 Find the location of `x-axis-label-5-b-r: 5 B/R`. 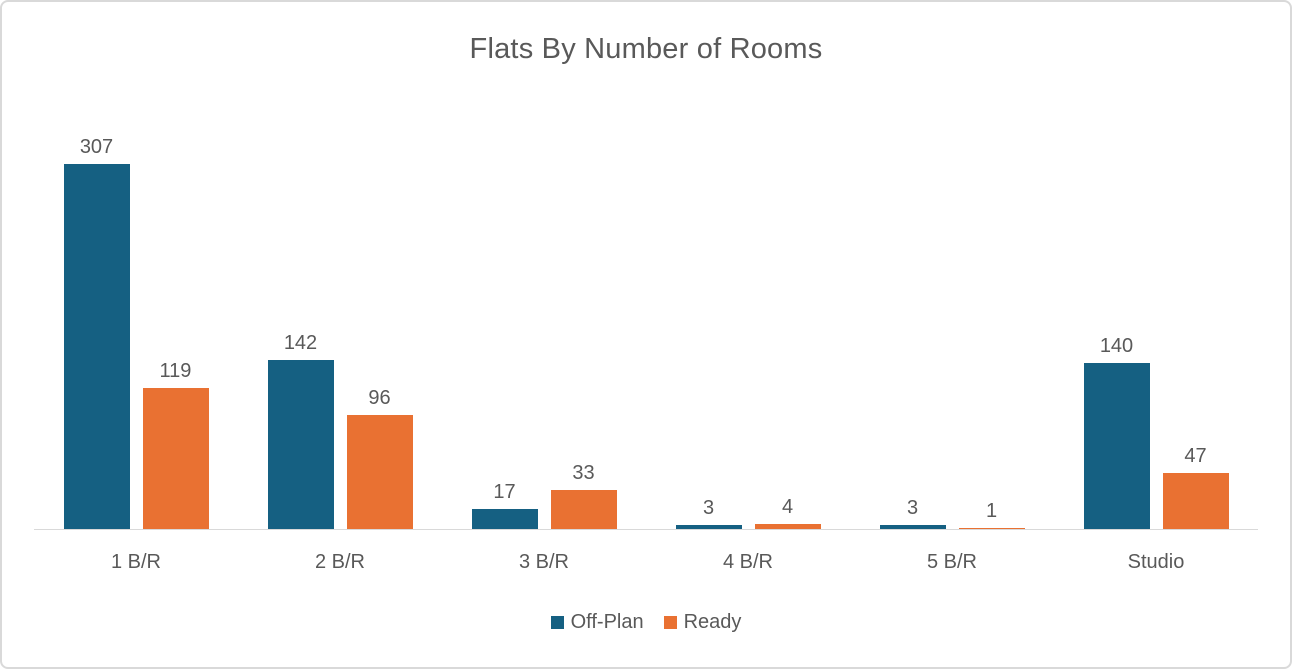

x-axis-label-5-b-r: 5 B/R is located at coordinates (952, 562).